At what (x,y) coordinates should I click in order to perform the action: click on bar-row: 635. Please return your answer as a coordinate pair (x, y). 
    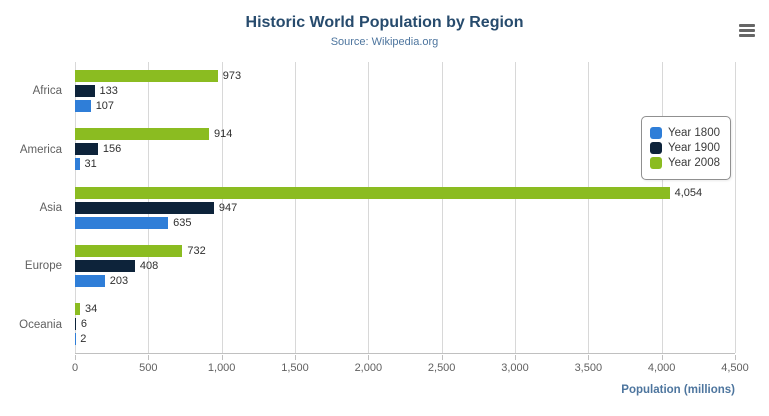
    Looking at the image, I should click on (405, 222).